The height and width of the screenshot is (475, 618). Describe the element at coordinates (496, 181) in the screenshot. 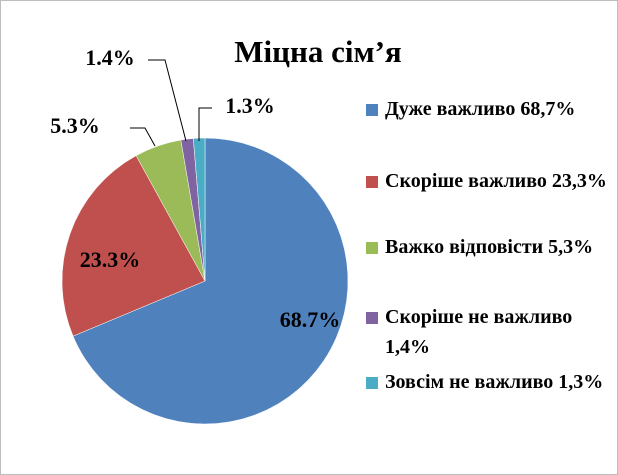

I see `legend-label: Скоріше важливо 23,3%` at that location.